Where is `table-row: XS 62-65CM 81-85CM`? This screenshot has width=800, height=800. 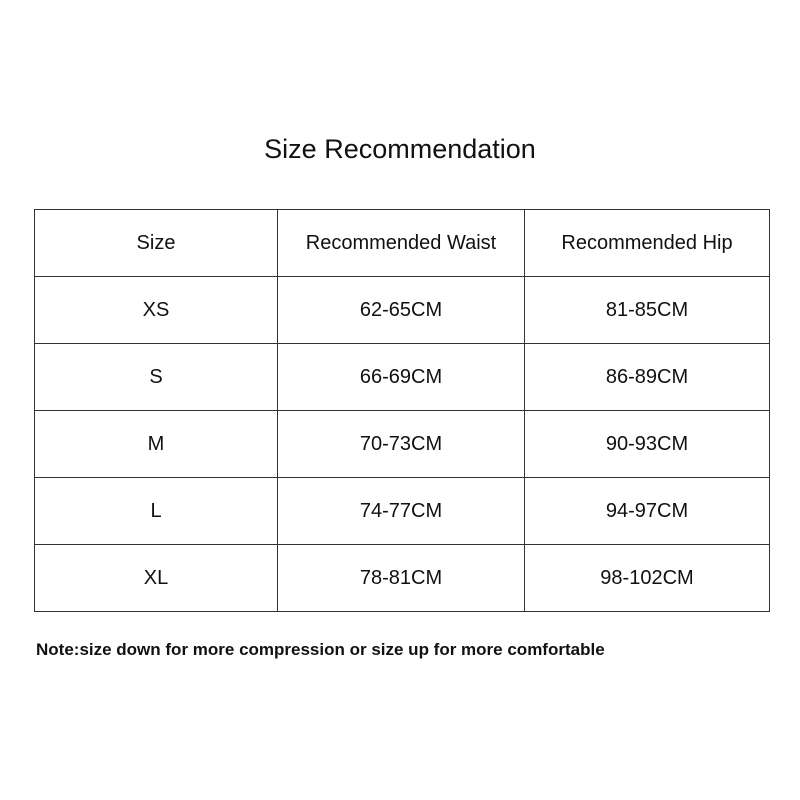 table-row: XS 62-65CM 81-85CM is located at coordinates (402, 310).